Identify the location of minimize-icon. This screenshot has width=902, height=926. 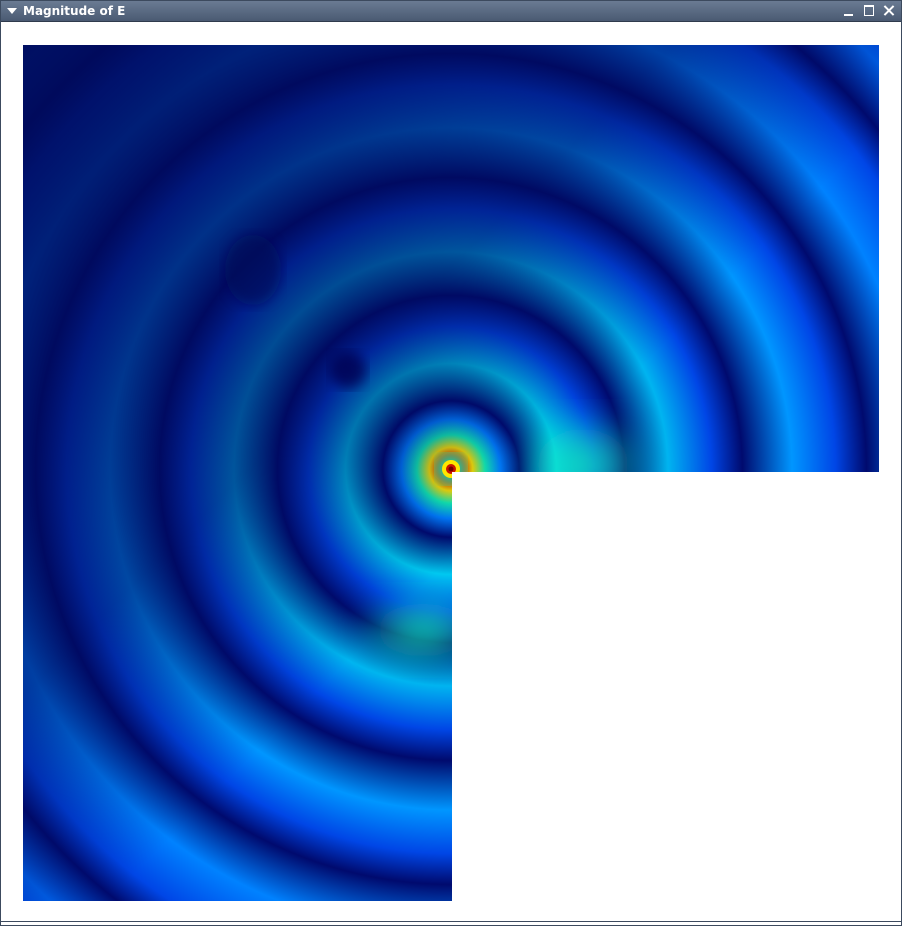
(849, 11).